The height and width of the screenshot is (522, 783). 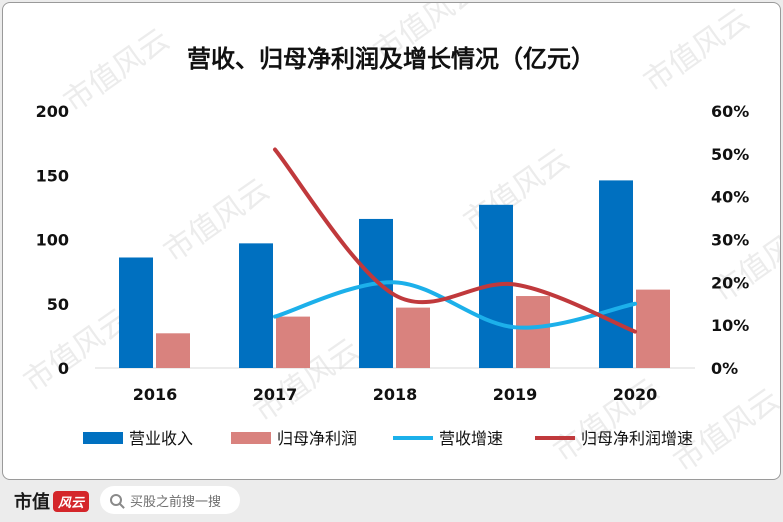 What do you see at coordinates (391, 59) in the screenshot?
I see `chart-title: 营收、归母净利润及增长情况（亿元）` at bounding box center [391, 59].